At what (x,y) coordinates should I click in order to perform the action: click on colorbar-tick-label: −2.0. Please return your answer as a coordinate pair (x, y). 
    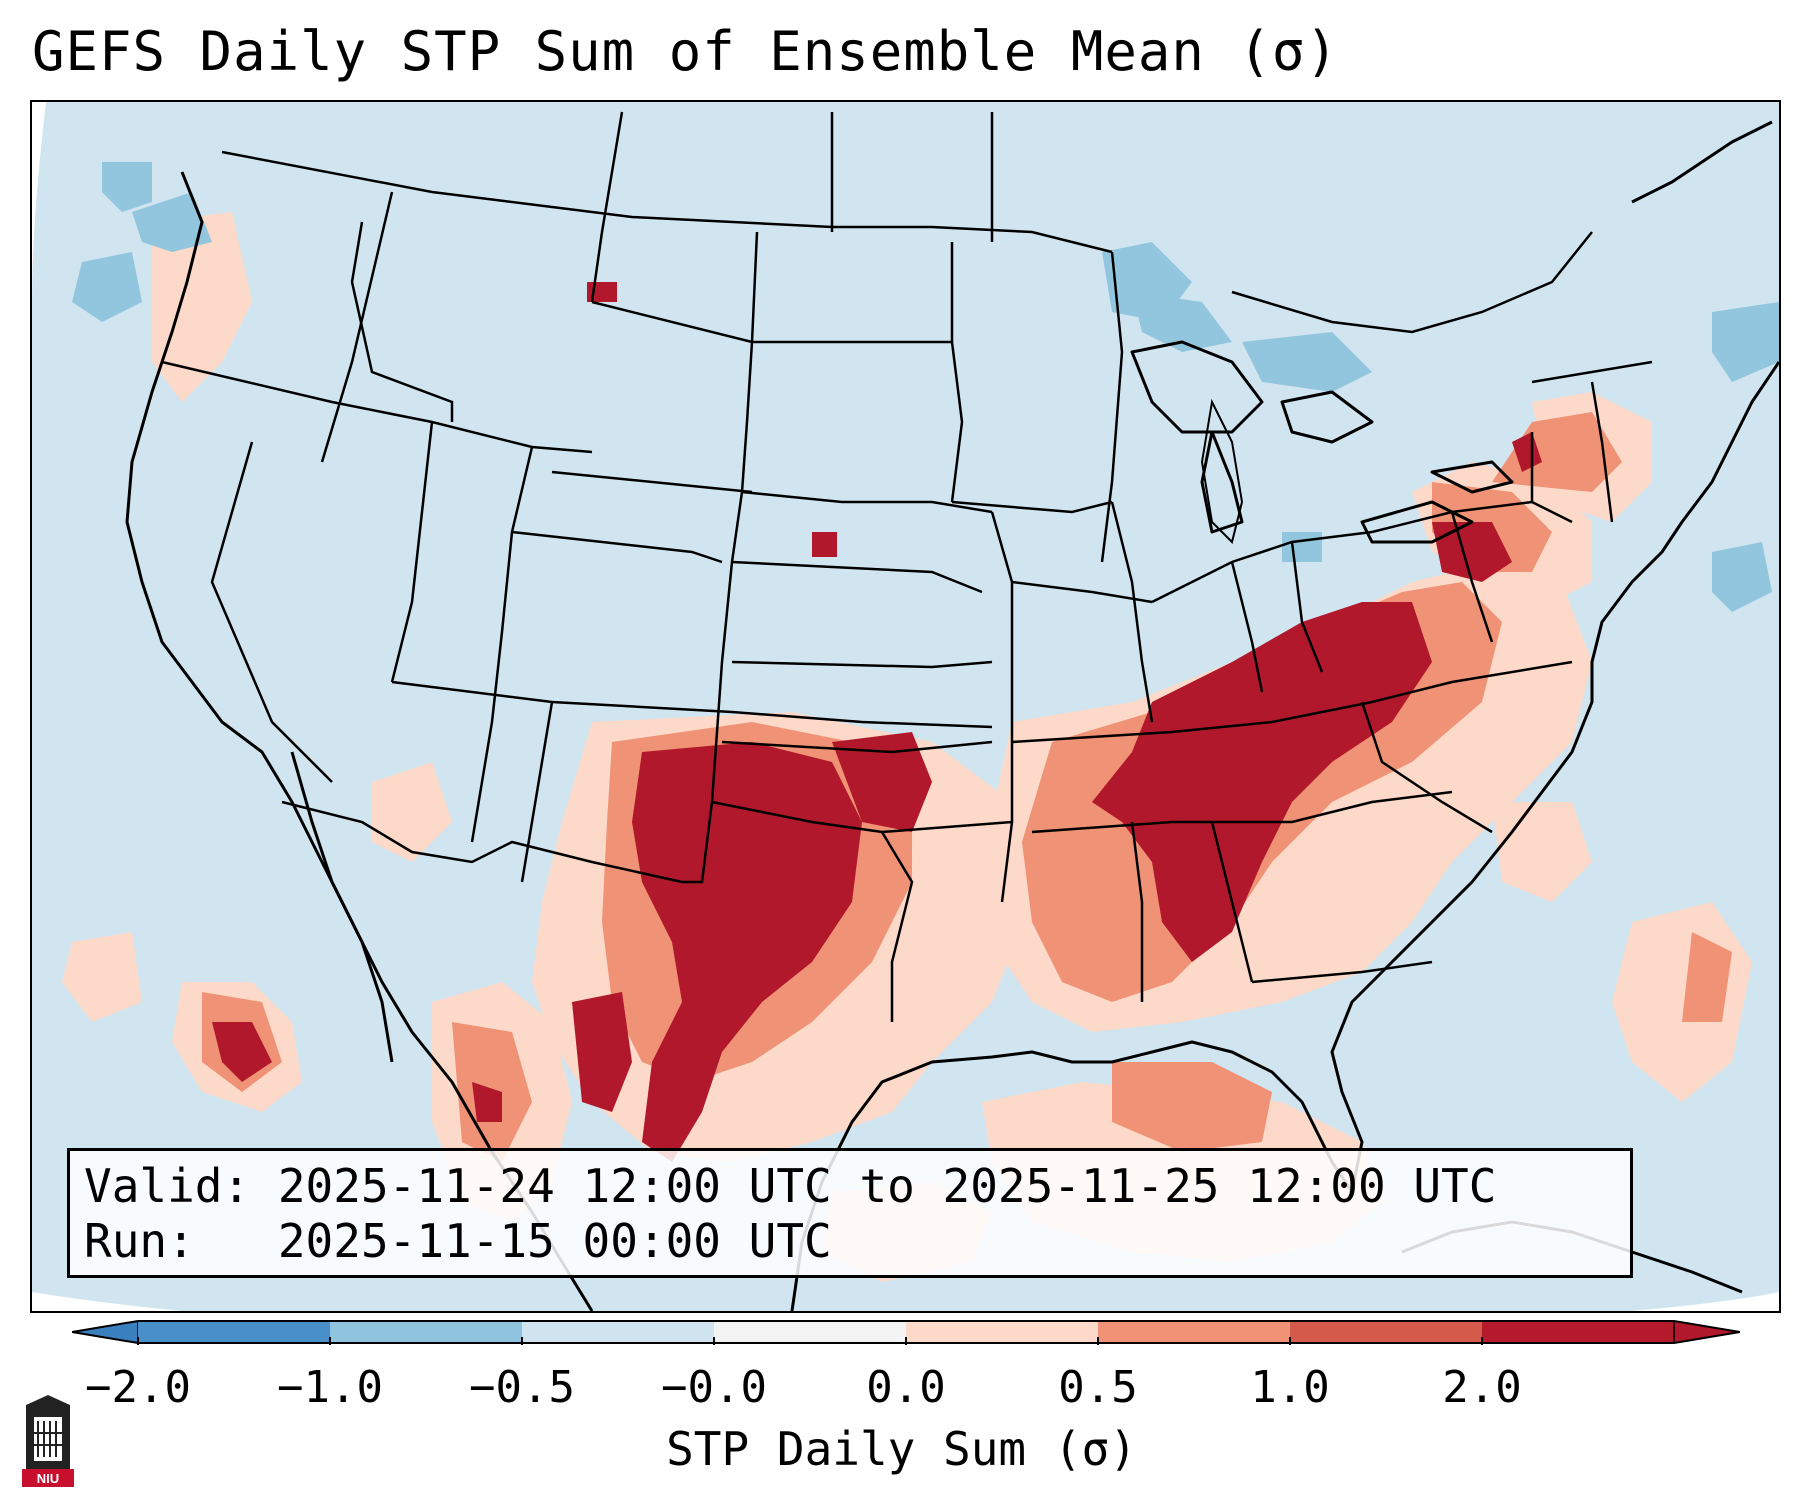
    Looking at the image, I should click on (138, 1387).